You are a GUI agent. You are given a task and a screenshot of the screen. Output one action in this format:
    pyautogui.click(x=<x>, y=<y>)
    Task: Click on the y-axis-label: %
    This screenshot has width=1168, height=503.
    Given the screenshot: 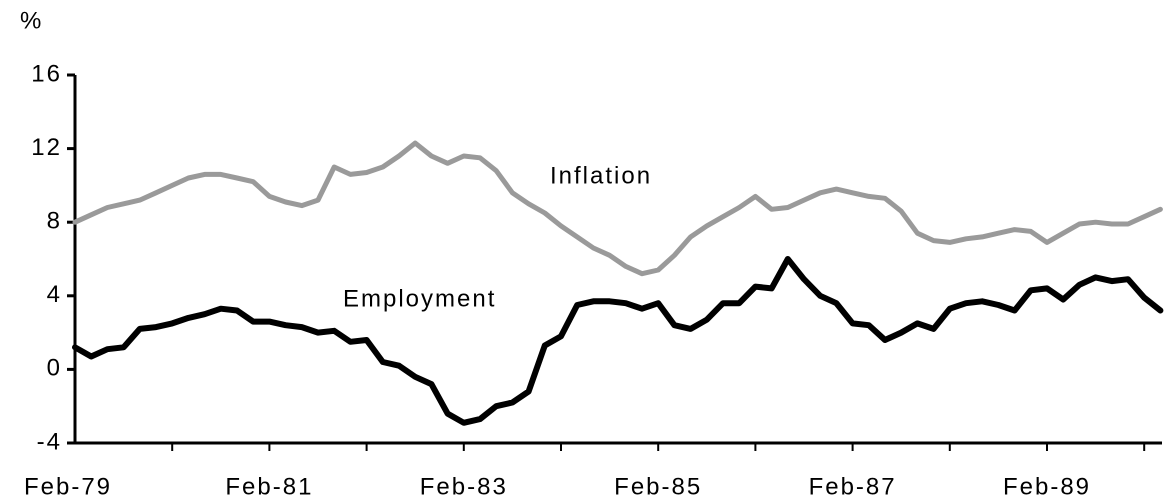 What is the action you would take?
    pyautogui.click(x=31, y=20)
    